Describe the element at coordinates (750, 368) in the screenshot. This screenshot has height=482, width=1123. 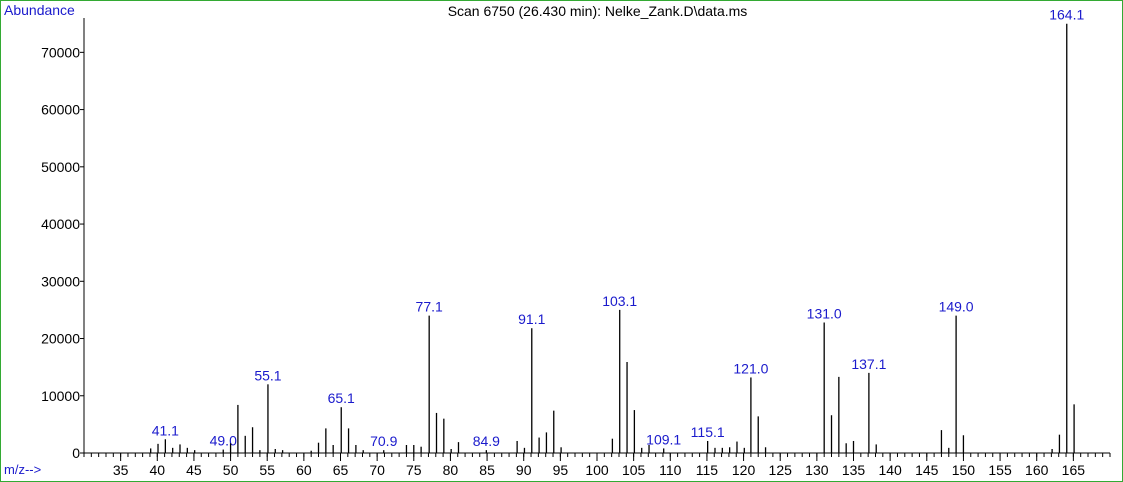
I see `peak-label: 121.0` at that location.